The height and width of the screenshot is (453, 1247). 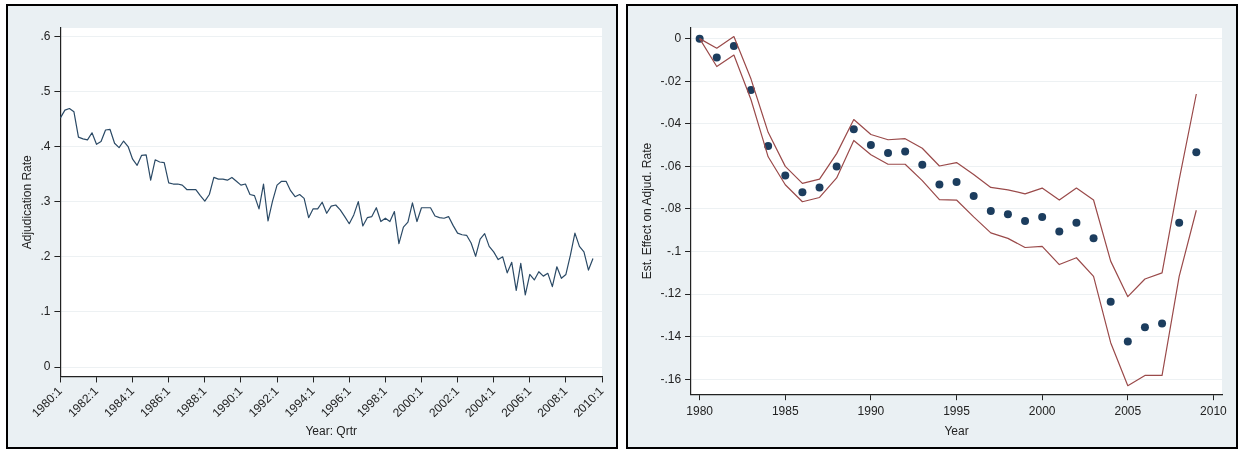 What do you see at coordinates (956, 431) in the screenshot?
I see `x-axis-title: Year` at bounding box center [956, 431].